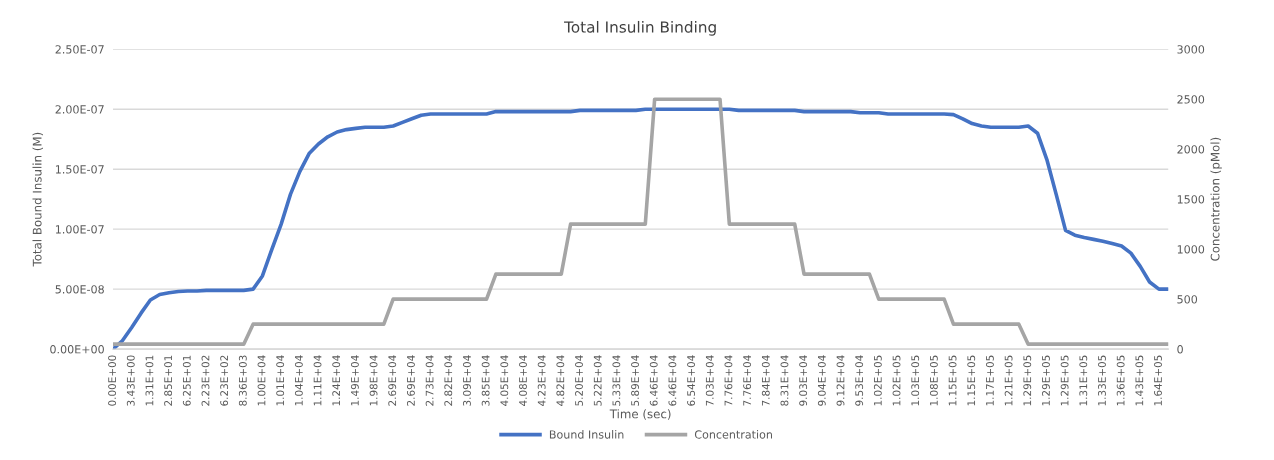  What do you see at coordinates (79, 109) in the screenshot?
I see `y-tick-label: 2.00E-07` at bounding box center [79, 109].